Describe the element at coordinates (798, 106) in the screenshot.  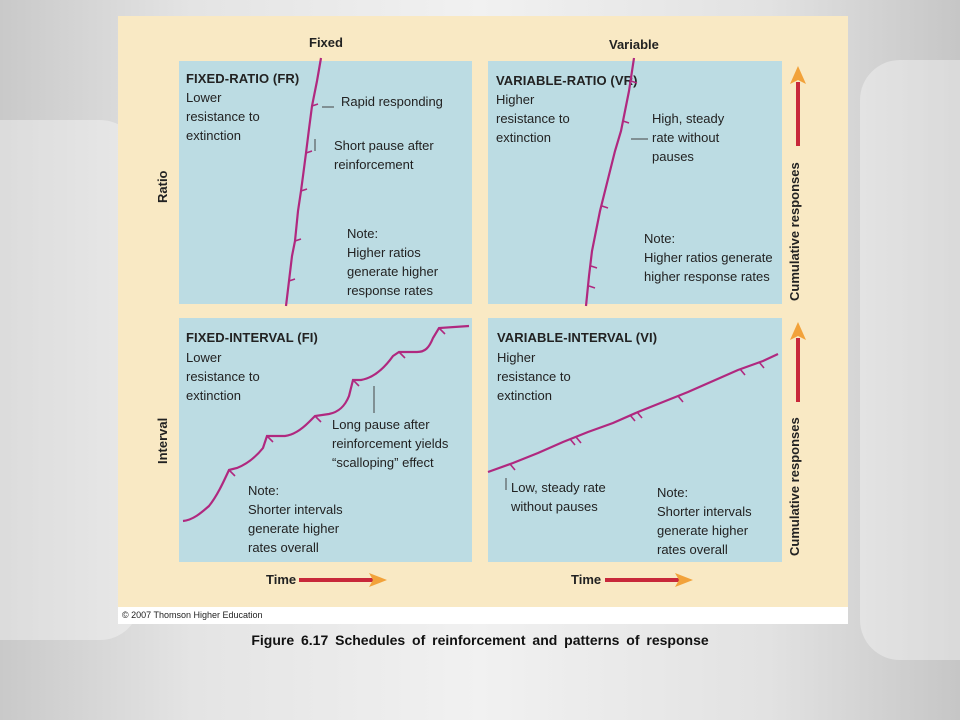
I see `cumulative-arrow-top` at that location.